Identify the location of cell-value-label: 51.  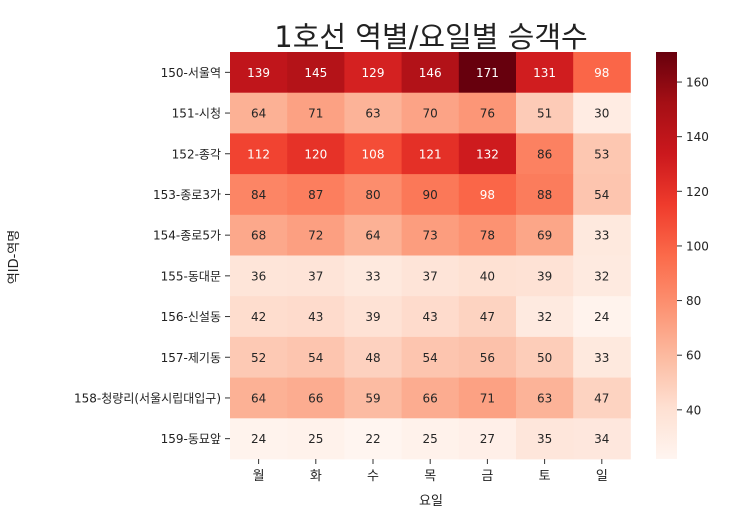
(544, 114).